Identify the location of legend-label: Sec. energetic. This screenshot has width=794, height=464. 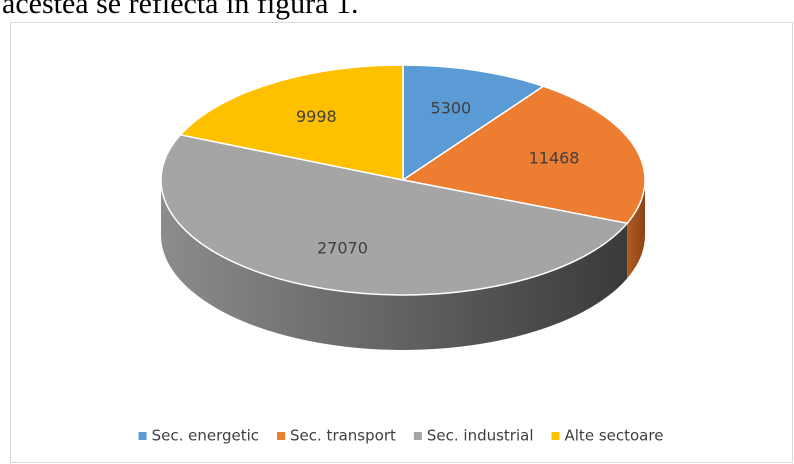
(205, 436).